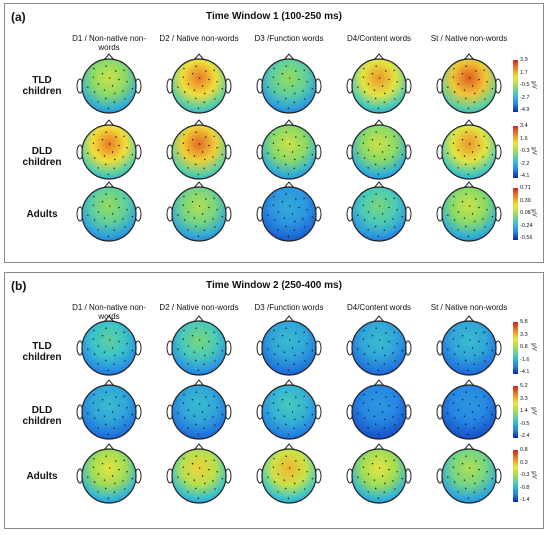  Describe the element at coordinates (42, 476) in the screenshot. I see `row-label-adults: Adults` at that location.